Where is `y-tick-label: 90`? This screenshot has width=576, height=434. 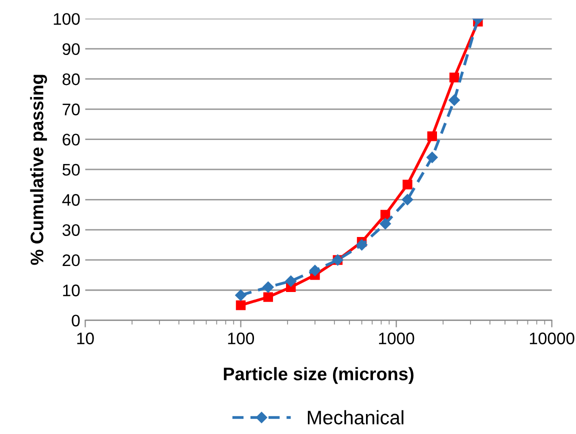
y-tick-label: 90 is located at coordinates (71, 49).